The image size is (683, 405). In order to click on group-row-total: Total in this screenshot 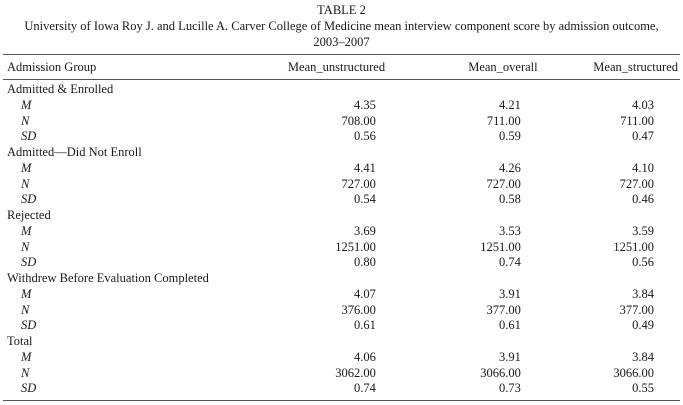, I will do `click(341, 342)`.